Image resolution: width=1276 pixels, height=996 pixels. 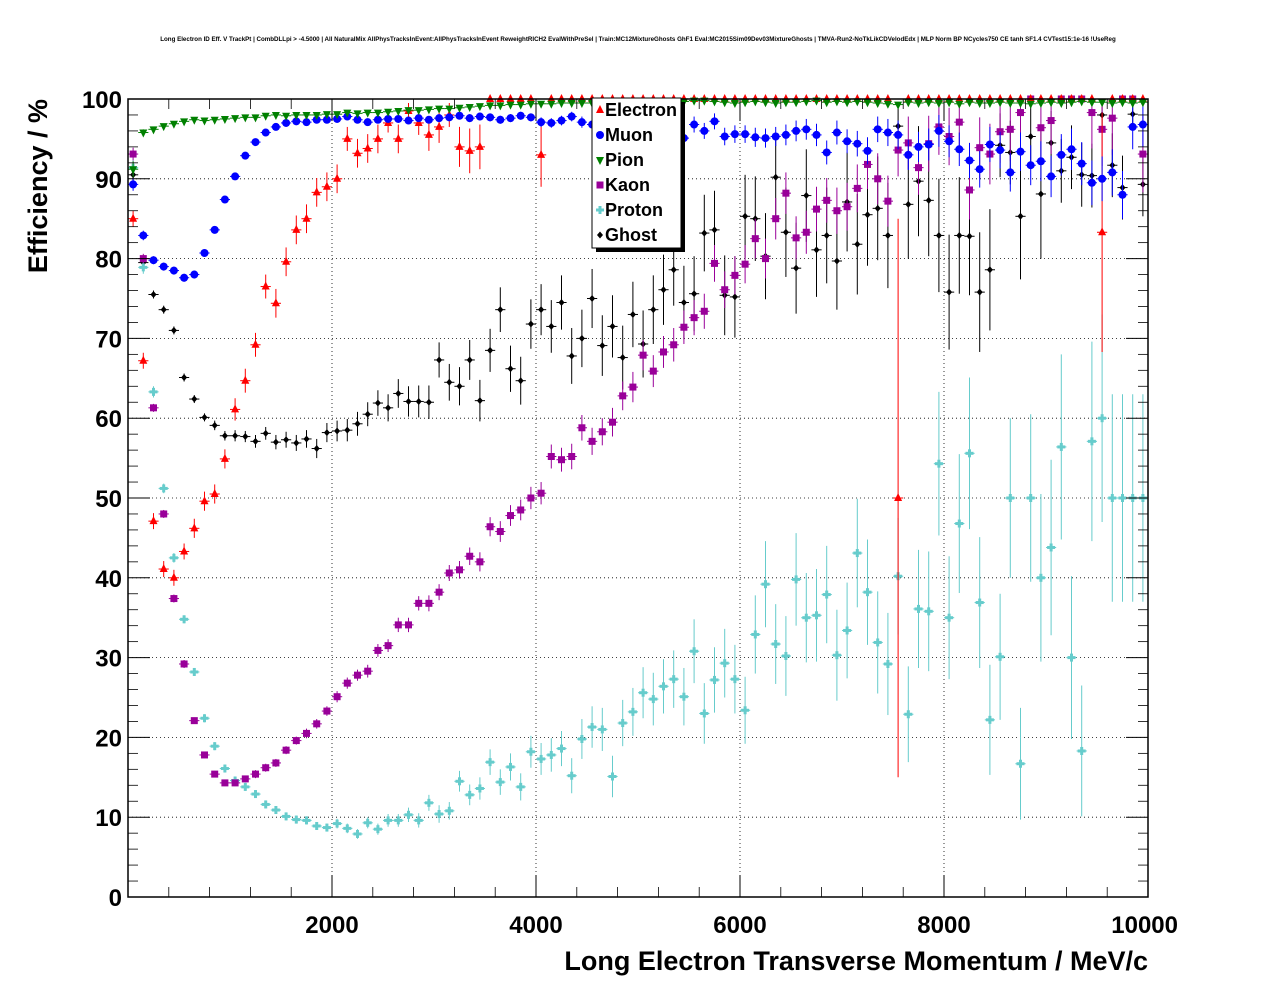 I want to click on legend-label: Pion, so click(x=624, y=160).